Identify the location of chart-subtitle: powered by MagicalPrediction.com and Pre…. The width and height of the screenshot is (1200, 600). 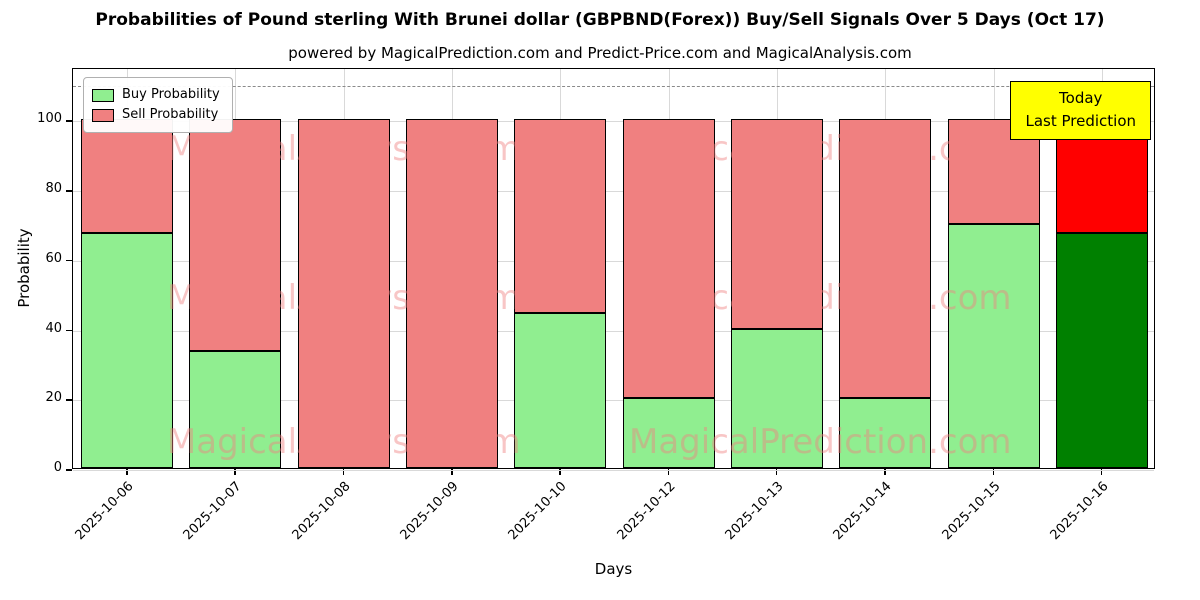
(600, 53).